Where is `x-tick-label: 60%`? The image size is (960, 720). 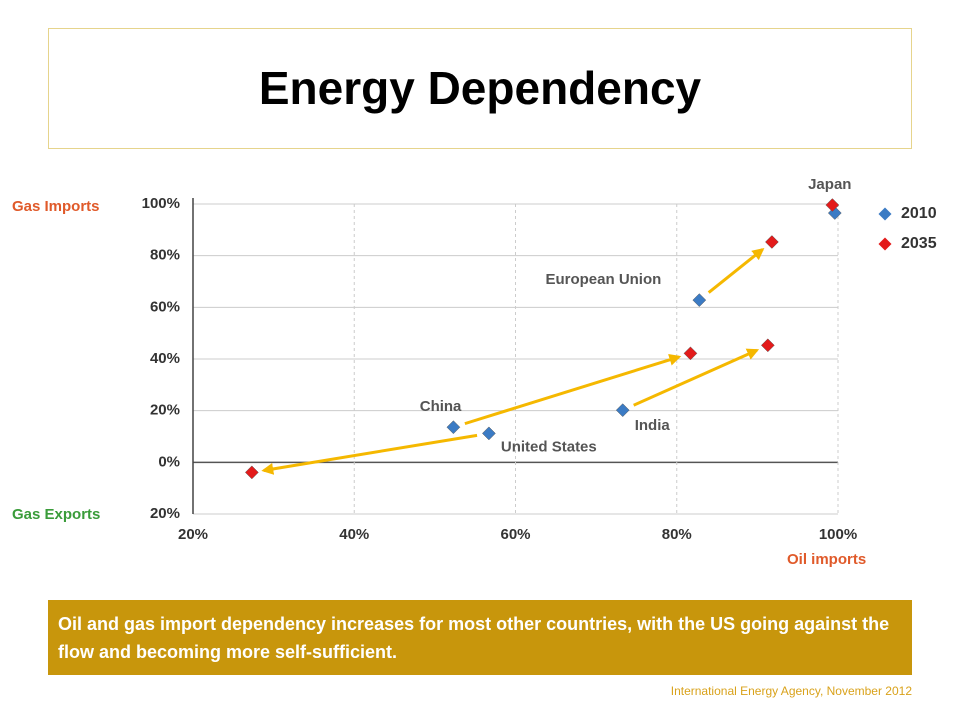 x-tick-label: 60% is located at coordinates (515, 534).